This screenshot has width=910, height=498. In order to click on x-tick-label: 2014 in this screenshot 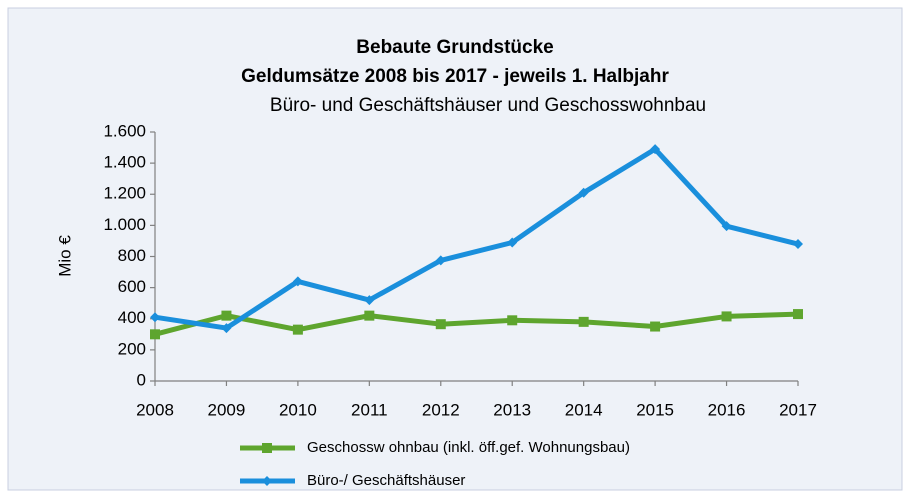, I will do `click(584, 409)`.